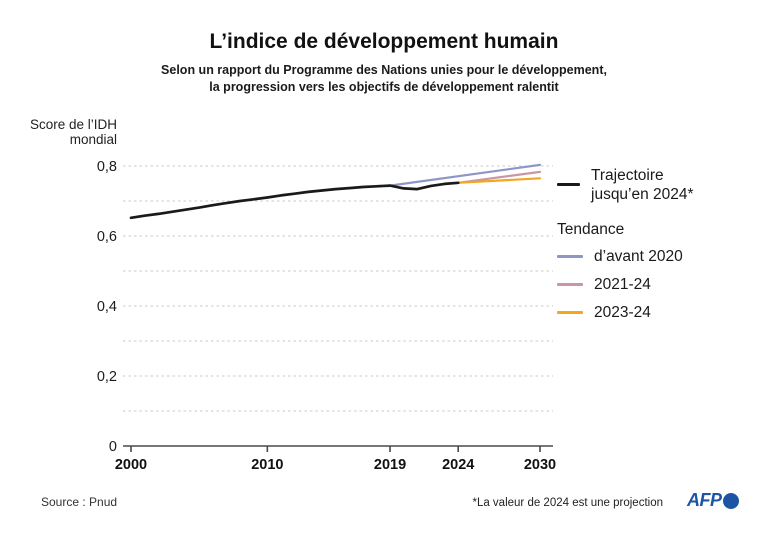 This screenshot has width=768, height=551. What do you see at coordinates (107, 167) in the screenshot?
I see `y-tick-label: 0,8` at bounding box center [107, 167].